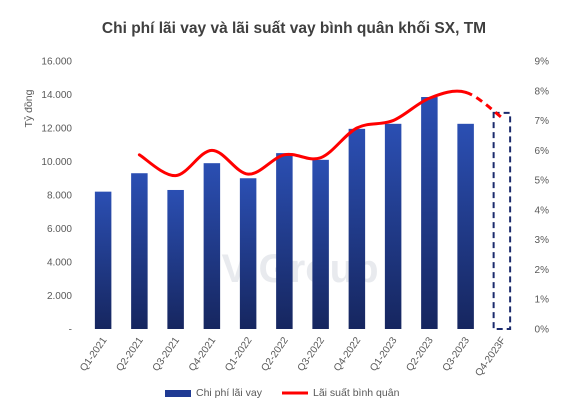 This screenshot has height=408, width=588. I want to click on y-tick-label: 4.000, so click(59, 263).